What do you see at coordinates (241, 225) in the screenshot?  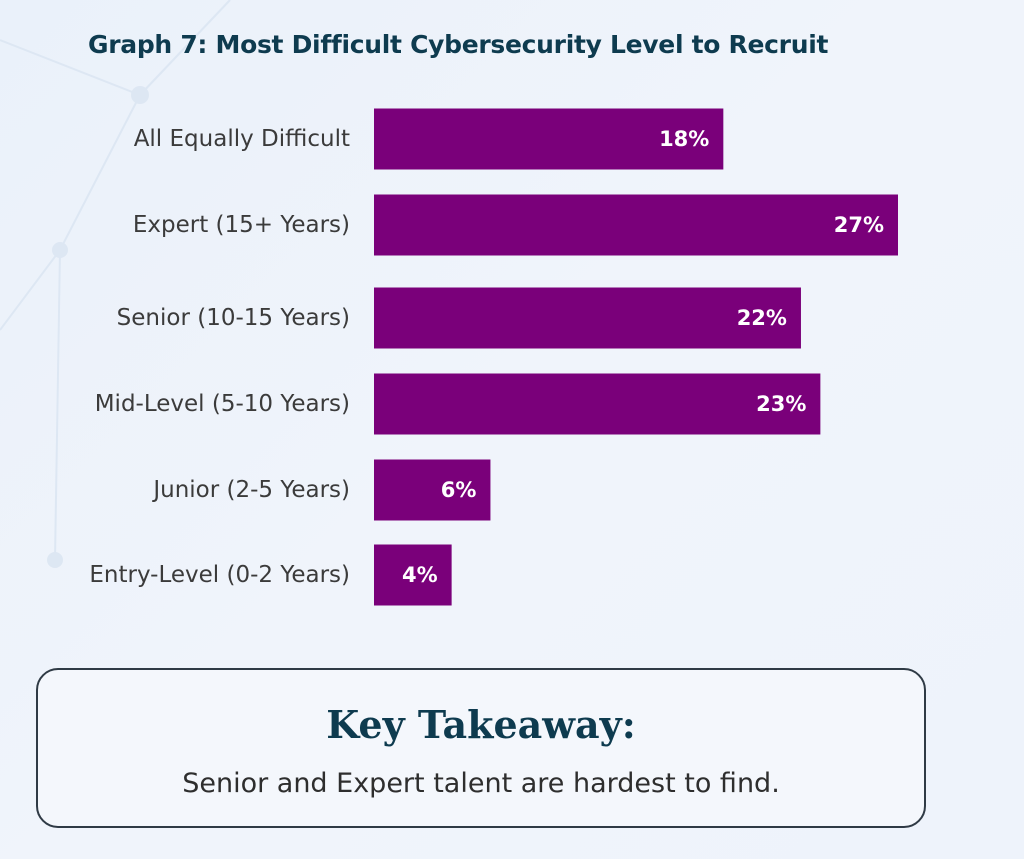 I see `category-label-1: Expert (15+ Years)` at bounding box center [241, 225].